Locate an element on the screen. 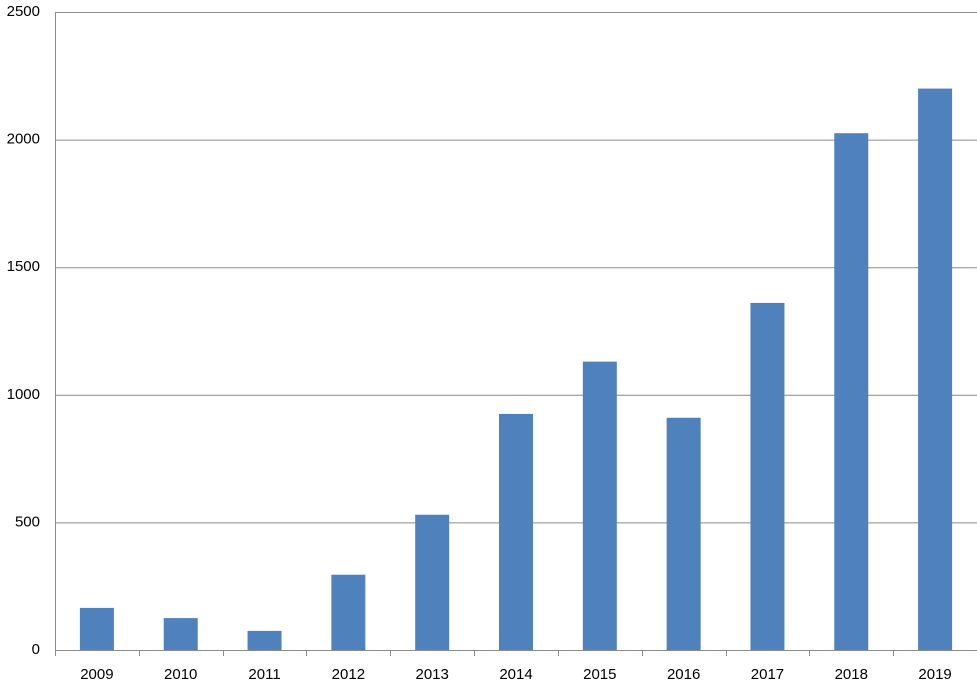 The image size is (977, 686). x-tick-label: 2016 is located at coordinates (683, 674).